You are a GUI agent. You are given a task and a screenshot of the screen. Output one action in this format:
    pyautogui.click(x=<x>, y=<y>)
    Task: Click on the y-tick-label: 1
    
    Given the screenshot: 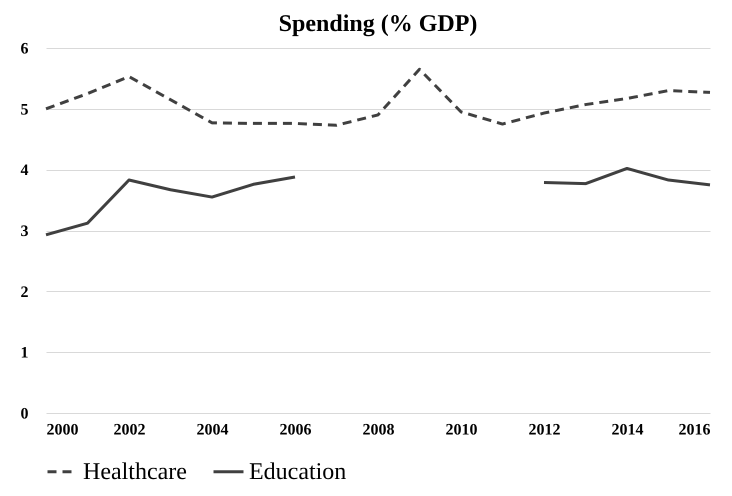 What is the action you would take?
    pyautogui.click(x=24, y=353)
    